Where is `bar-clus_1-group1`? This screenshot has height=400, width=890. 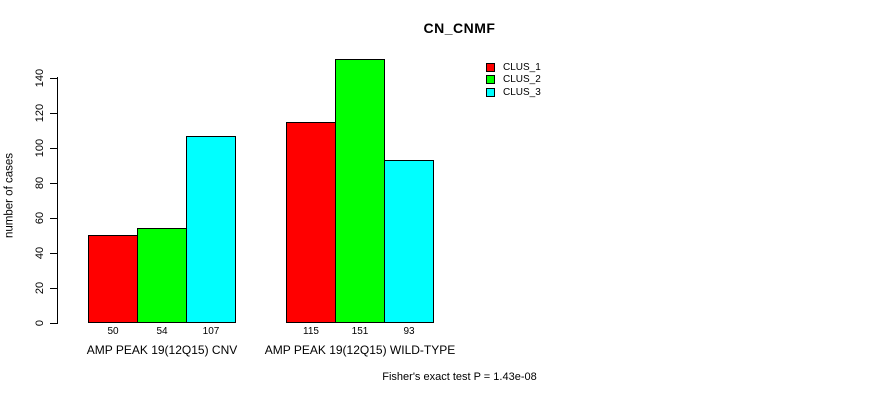
bar-clus_1-group1 is located at coordinates (113, 279).